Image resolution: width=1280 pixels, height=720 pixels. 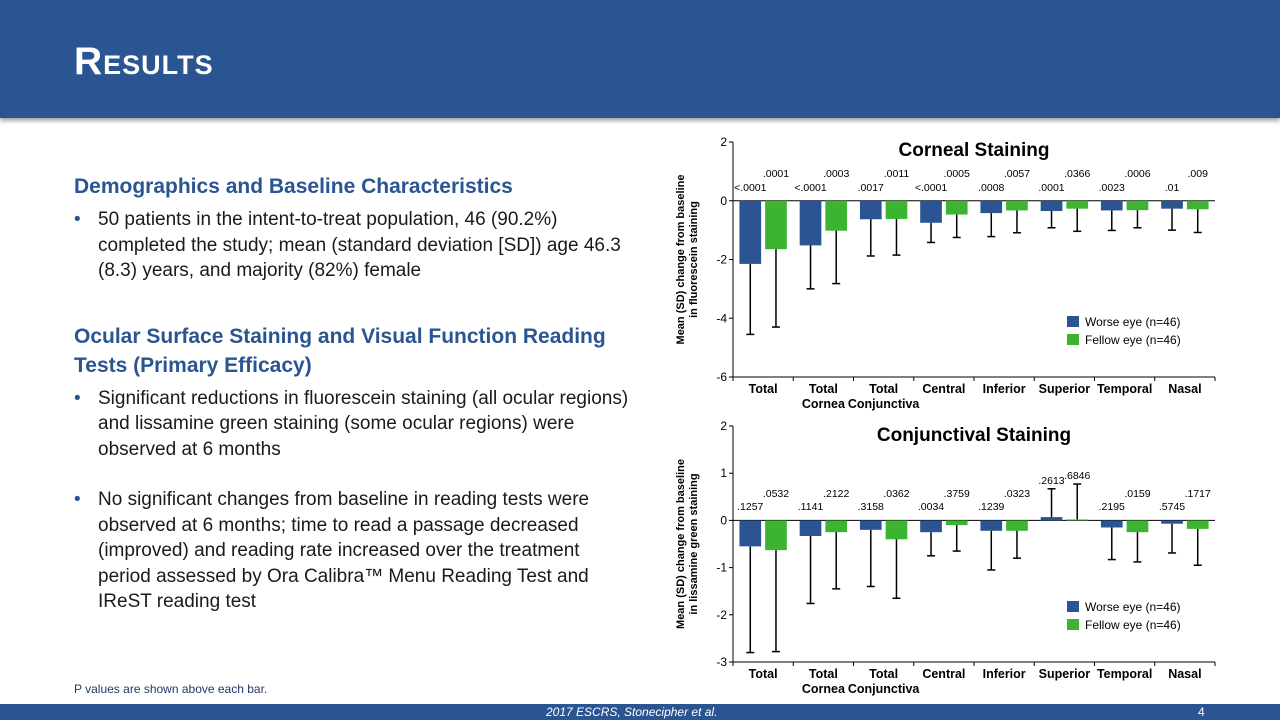 I want to click on p-value-label: .009, so click(x=1198, y=174).